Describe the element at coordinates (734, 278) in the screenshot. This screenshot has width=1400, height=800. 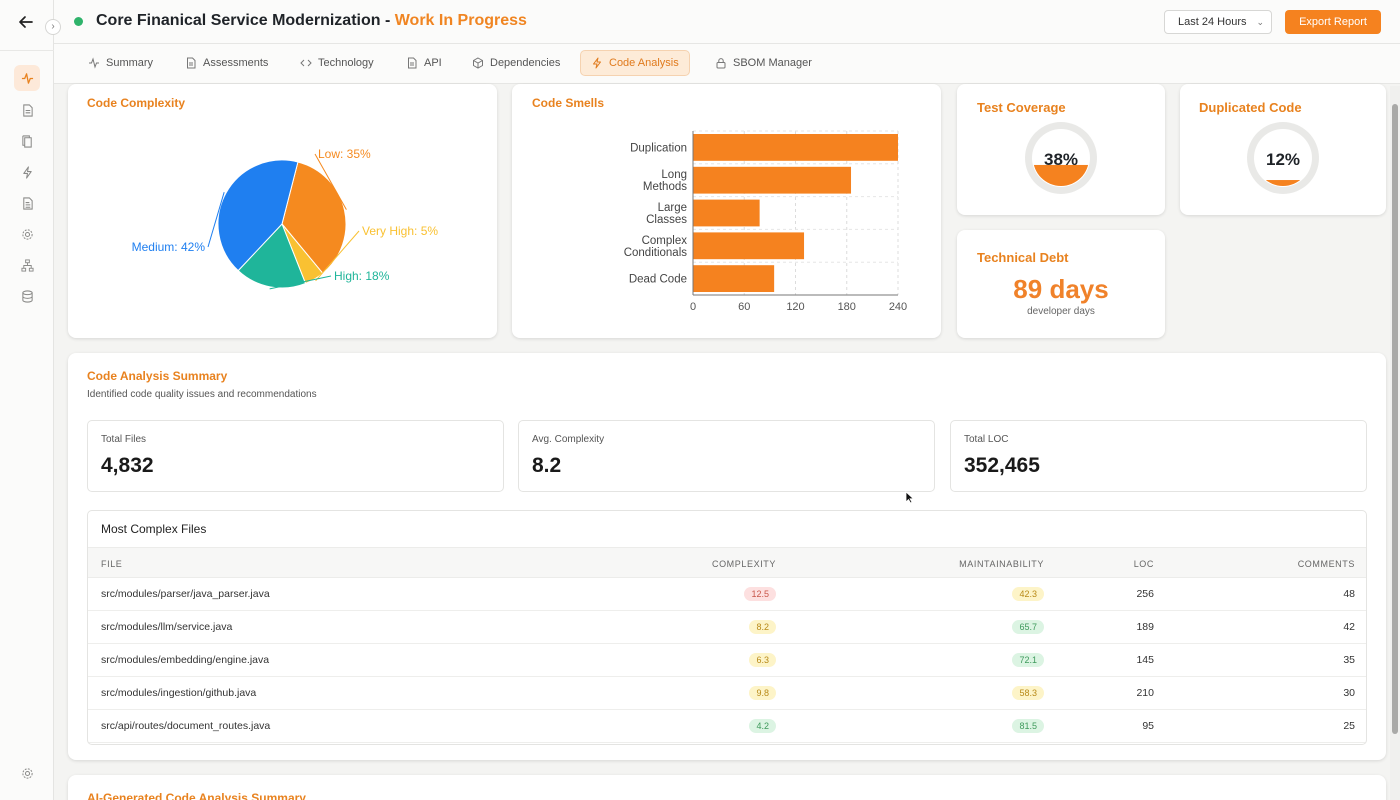
I see `bar-dead-code` at that location.